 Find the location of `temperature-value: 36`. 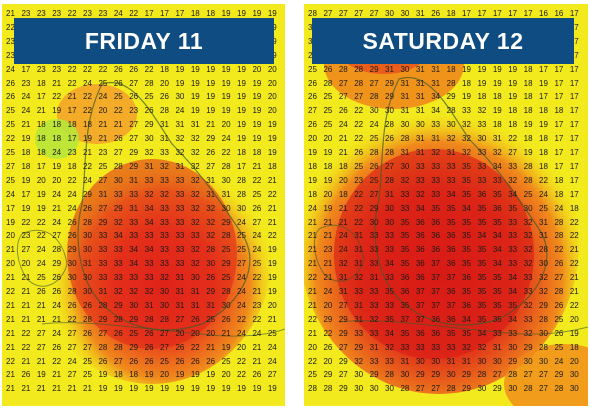

temperature-value: 36 is located at coordinates (420, 222).